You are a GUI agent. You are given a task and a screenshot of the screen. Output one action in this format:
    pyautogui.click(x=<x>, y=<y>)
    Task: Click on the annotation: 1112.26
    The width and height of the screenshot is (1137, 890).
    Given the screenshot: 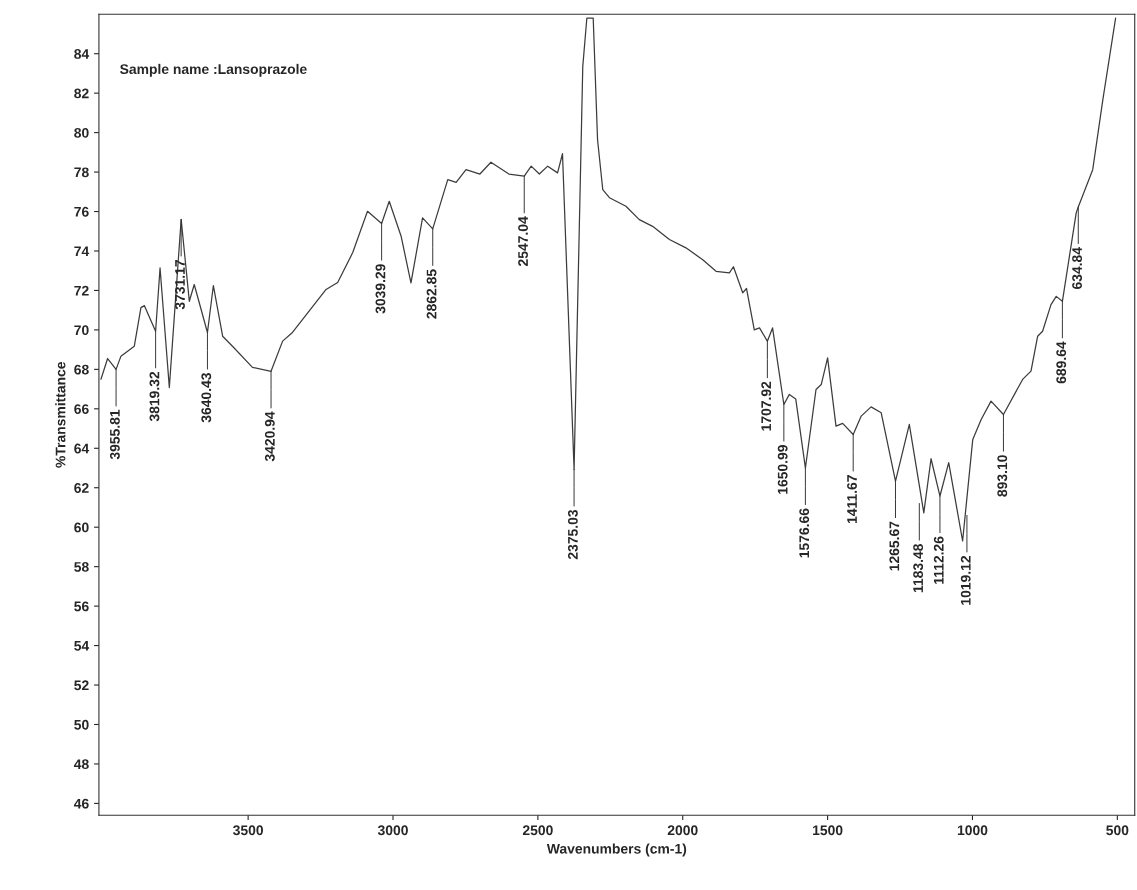 What is the action you would take?
    pyautogui.click(x=938, y=560)
    